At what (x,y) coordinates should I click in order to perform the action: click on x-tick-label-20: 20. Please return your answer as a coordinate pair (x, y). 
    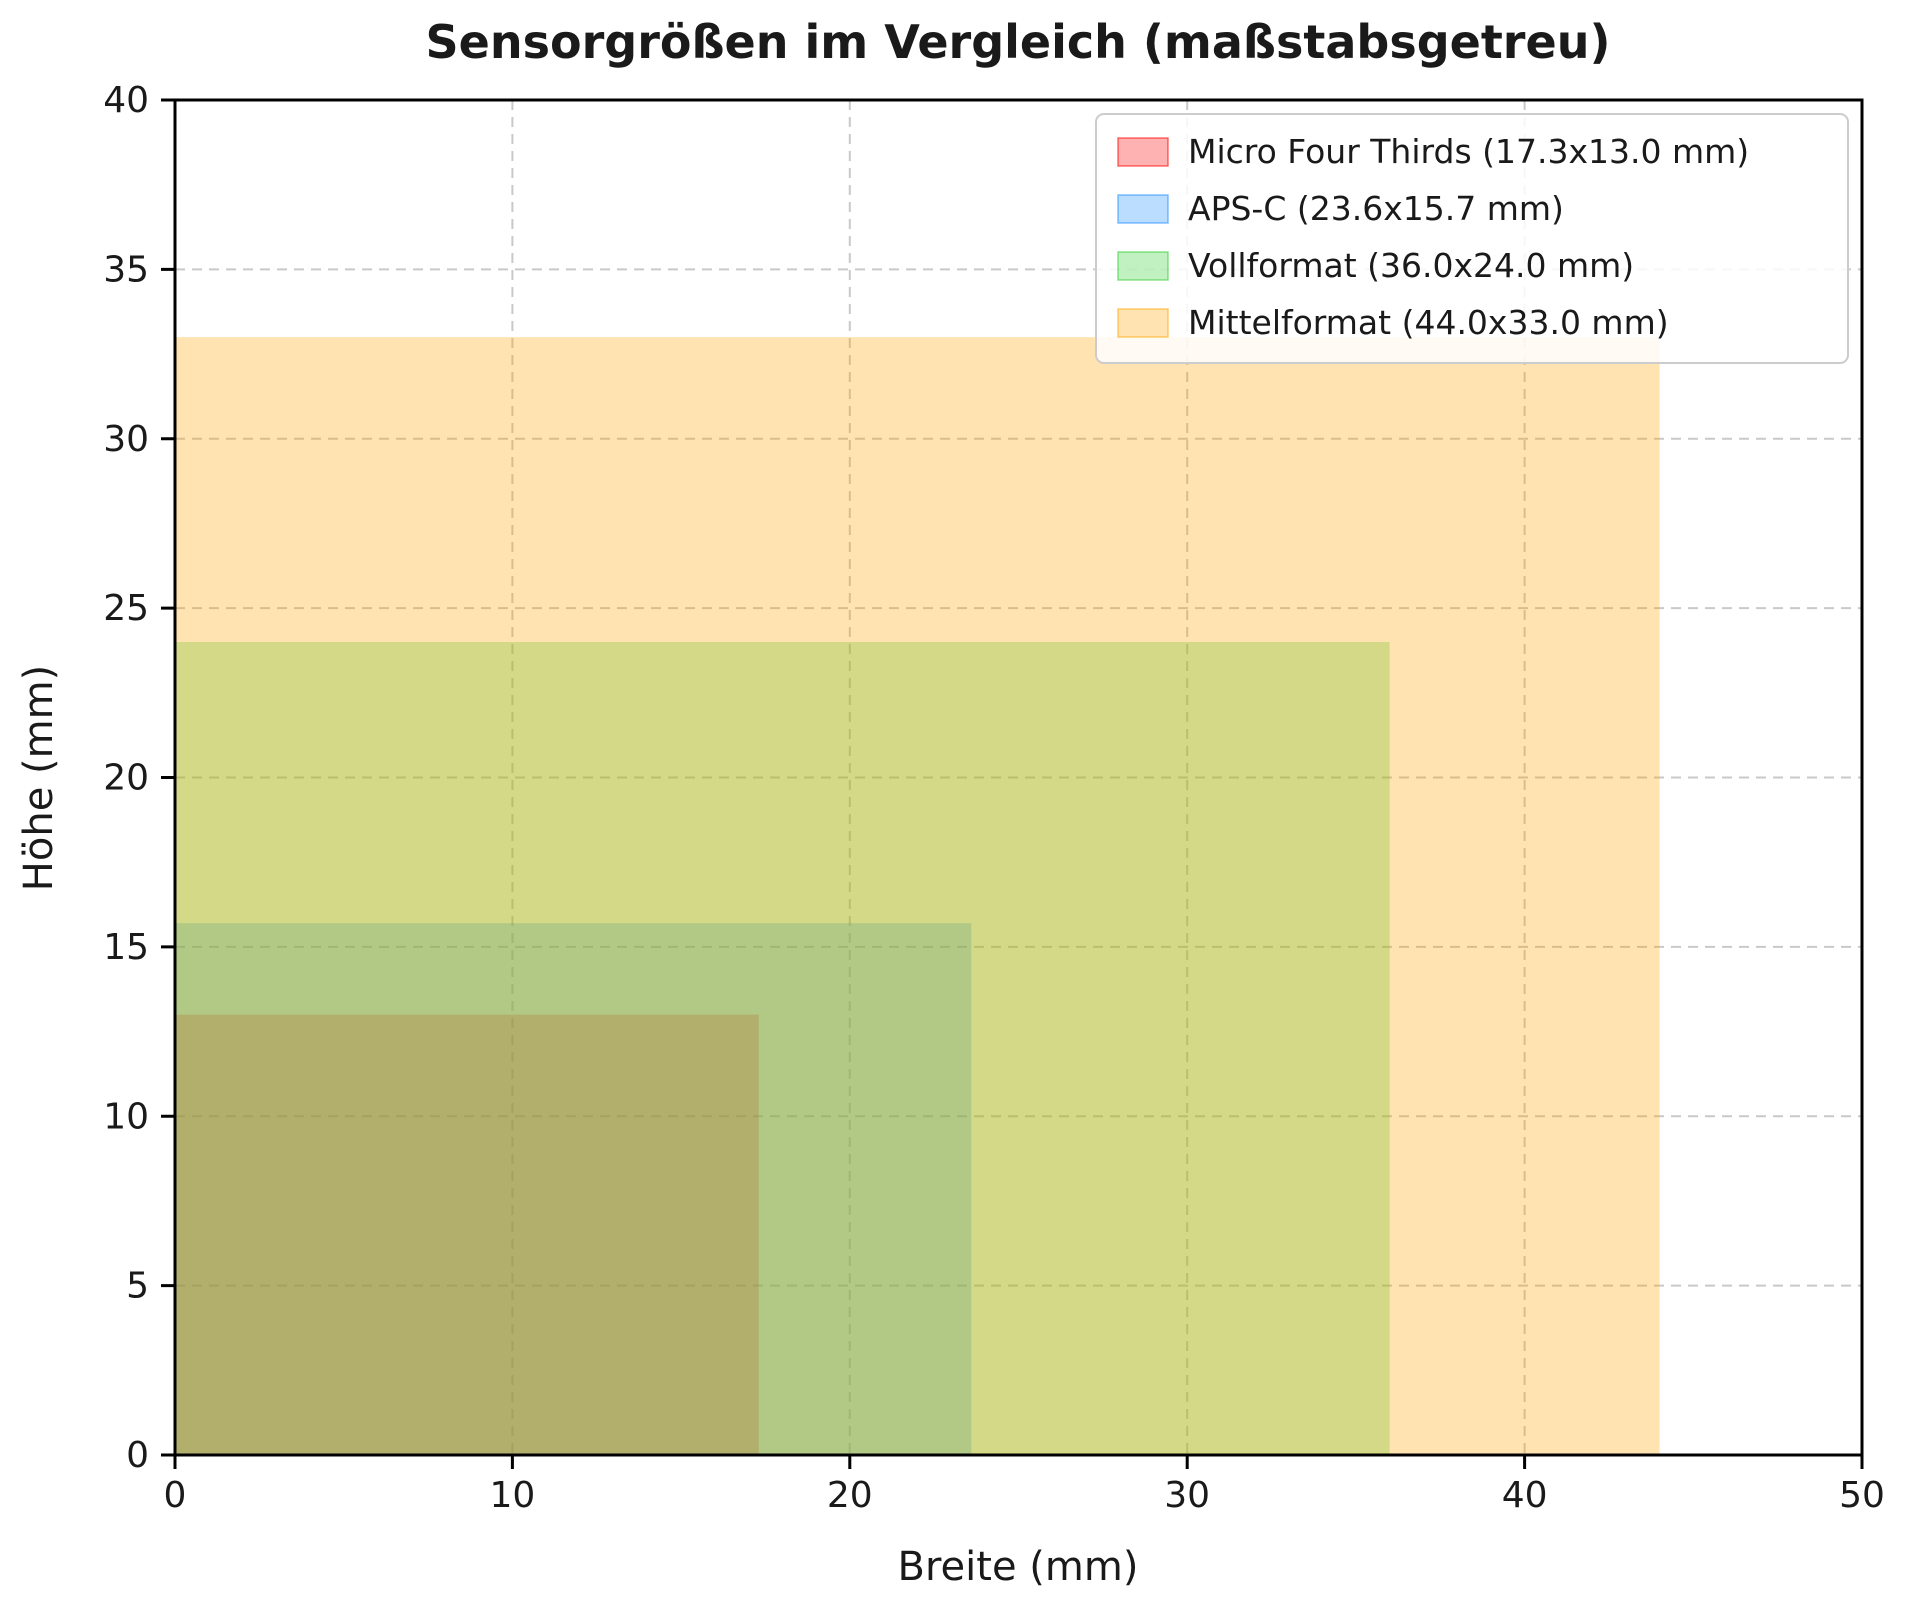
    Looking at the image, I should click on (850, 1495).